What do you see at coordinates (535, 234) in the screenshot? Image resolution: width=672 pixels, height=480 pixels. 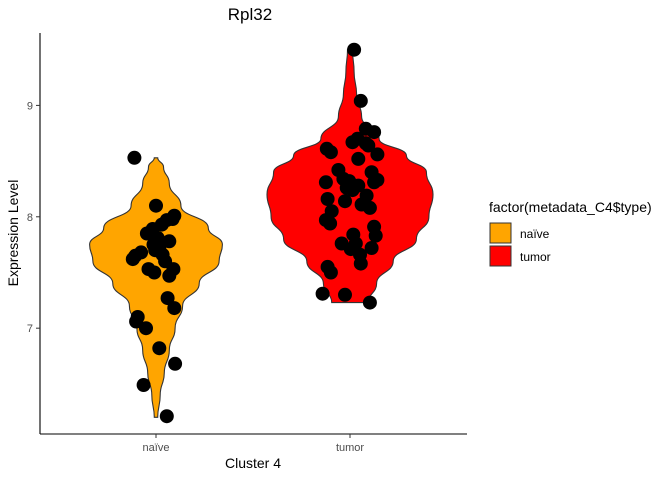 I see `legend-label-naive: naïve` at bounding box center [535, 234].